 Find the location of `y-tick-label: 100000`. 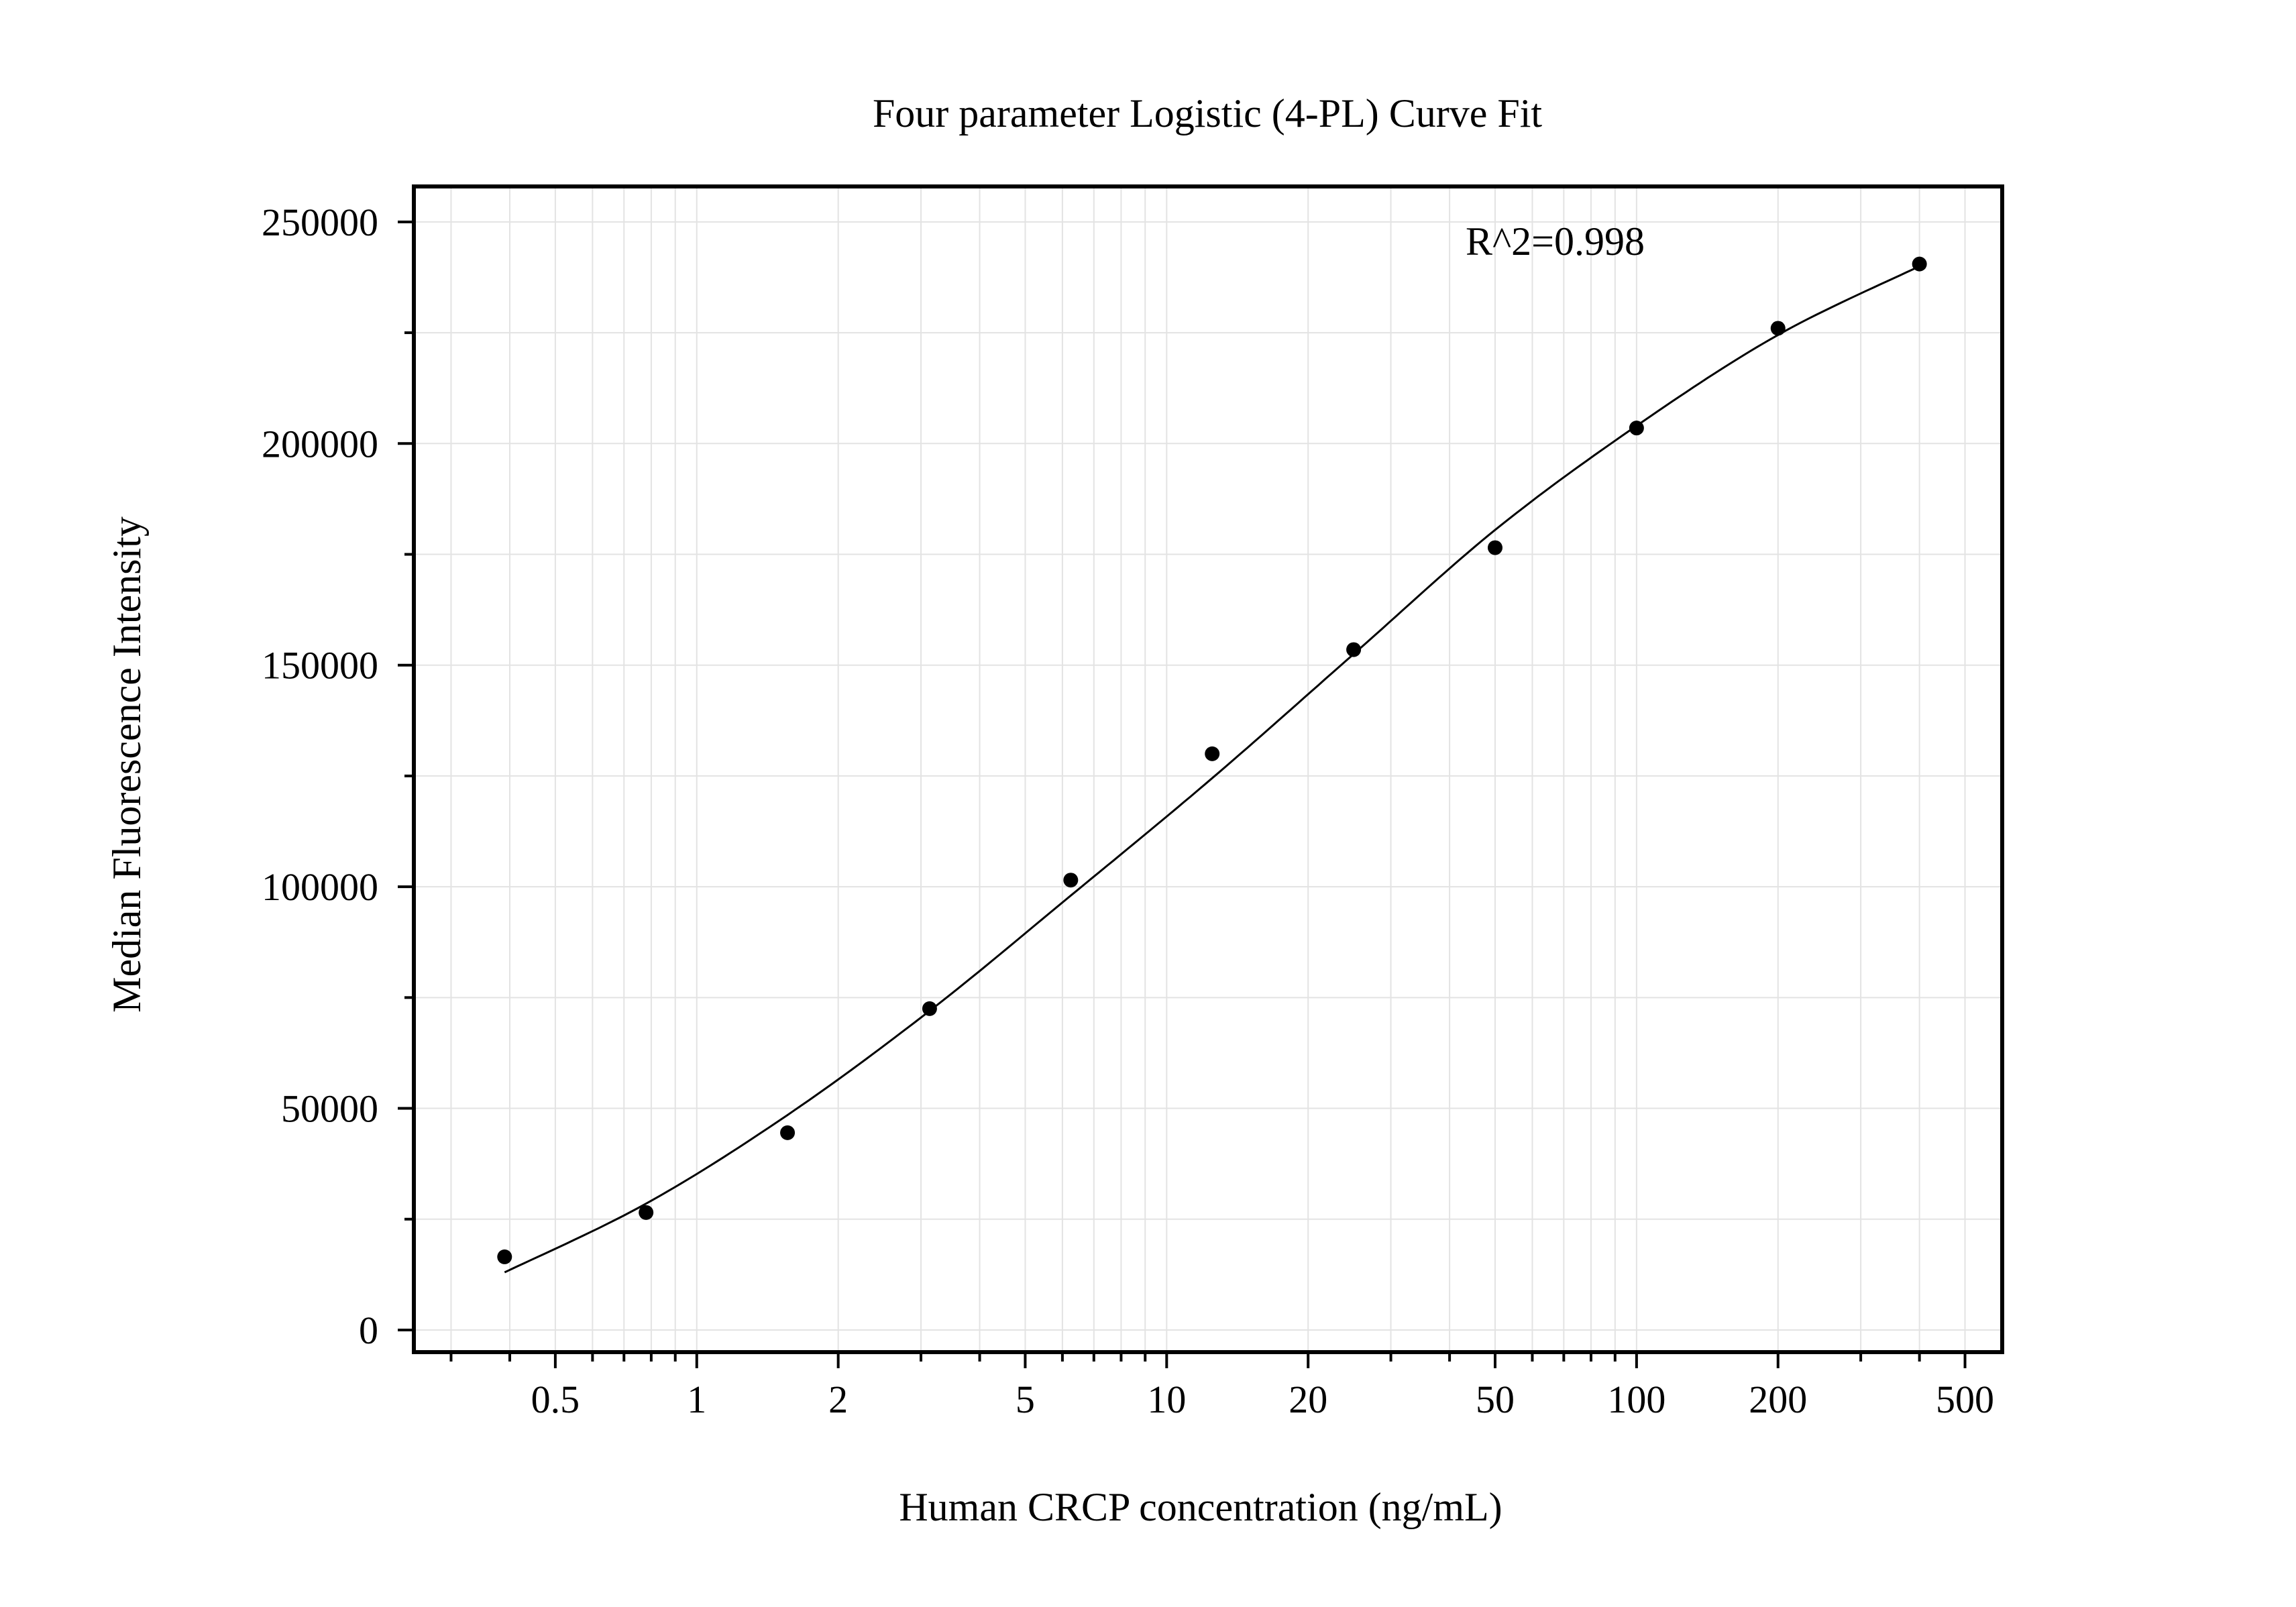

y-tick-label: 100000 is located at coordinates (320, 887).